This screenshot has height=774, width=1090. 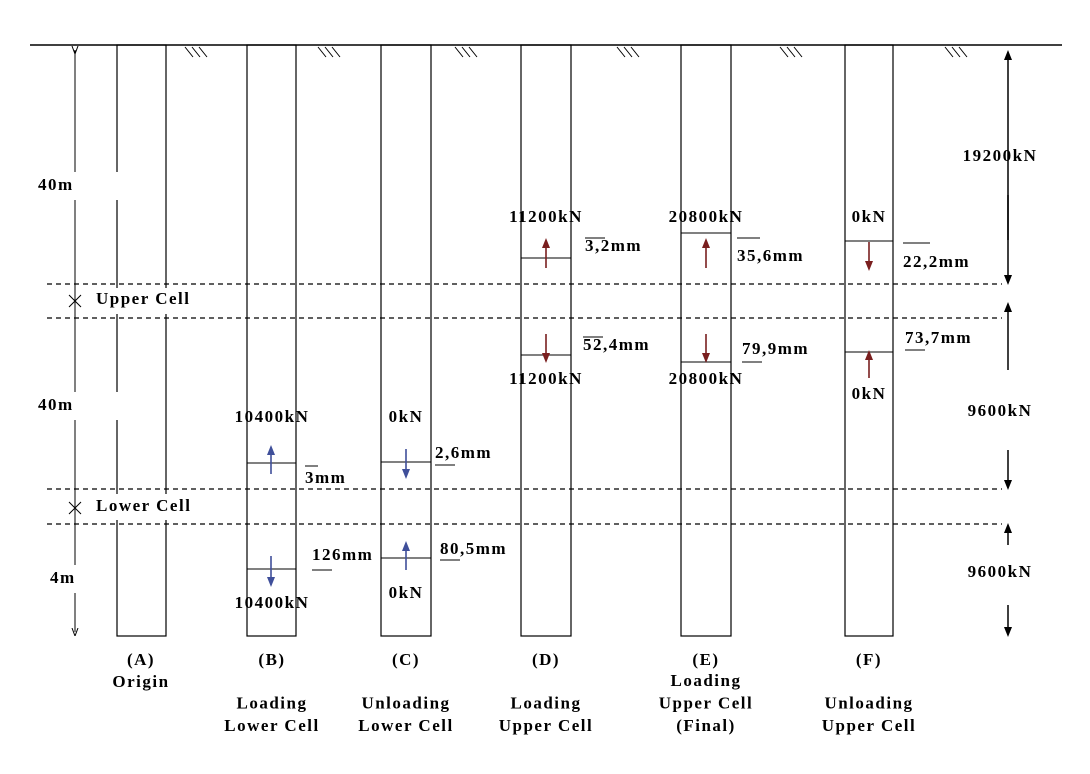 What do you see at coordinates (141, 659) in the screenshot?
I see `stage-id: (A)` at bounding box center [141, 659].